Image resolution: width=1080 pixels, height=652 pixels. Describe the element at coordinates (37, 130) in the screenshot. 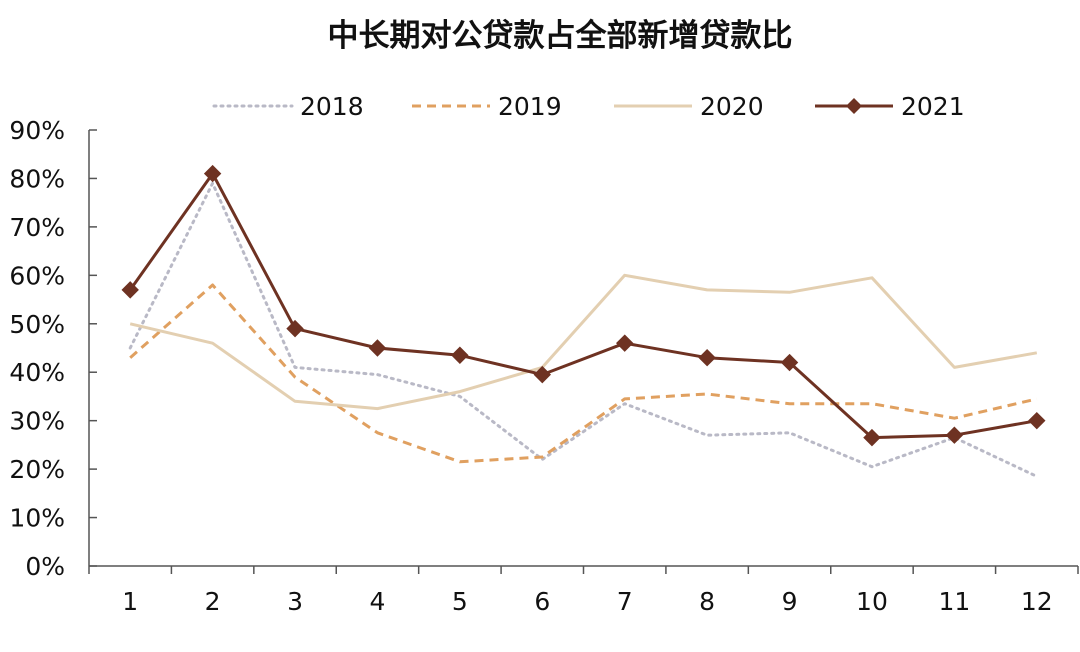

I see `y-tick-label: 90%` at that location.